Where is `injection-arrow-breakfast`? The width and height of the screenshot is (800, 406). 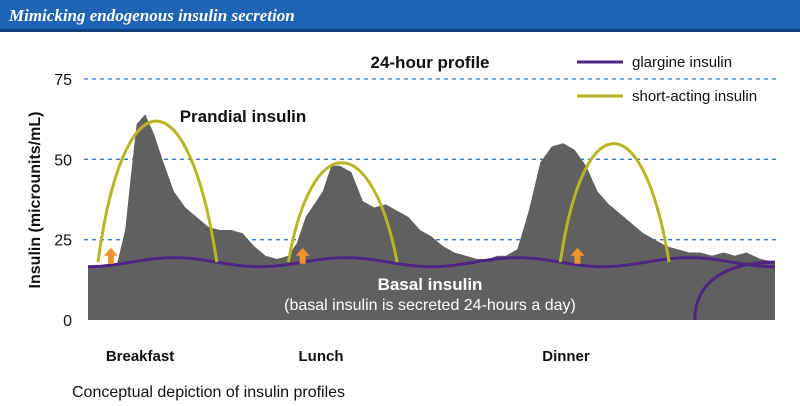
injection-arrow-breakfast is located at coordinates (110, 255).